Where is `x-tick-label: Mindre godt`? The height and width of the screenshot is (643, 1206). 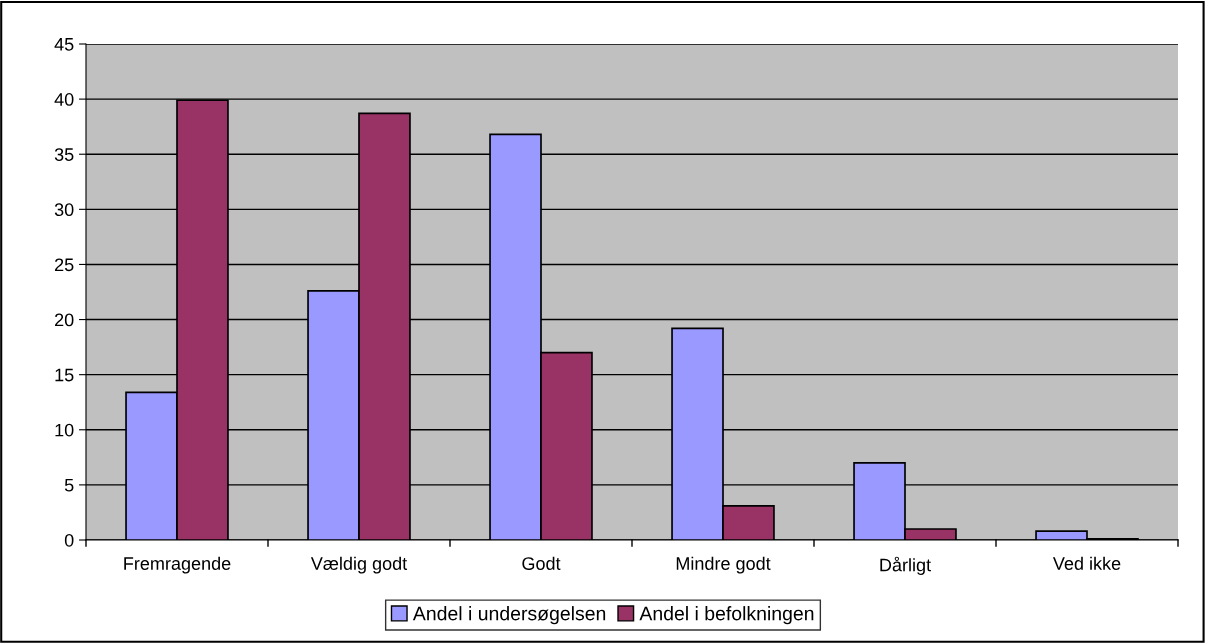
x-tick-label: Mindre godt is located at coordinates (723, 565).